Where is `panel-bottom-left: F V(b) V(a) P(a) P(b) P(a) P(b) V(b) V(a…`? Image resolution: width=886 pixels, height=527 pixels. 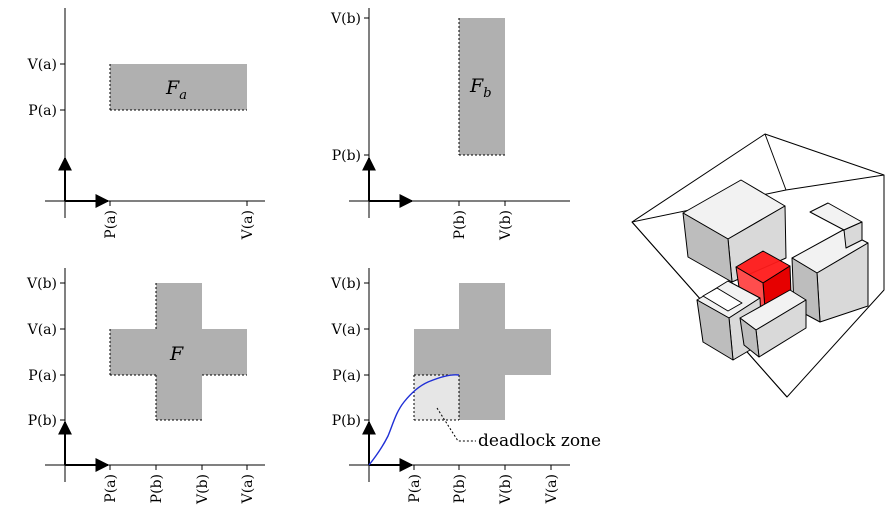 panel-bottom-left: F V(b) V(a) P(a) P(b) P(a) P(b) V(b) V(a… is located at coordinates (145, 386).